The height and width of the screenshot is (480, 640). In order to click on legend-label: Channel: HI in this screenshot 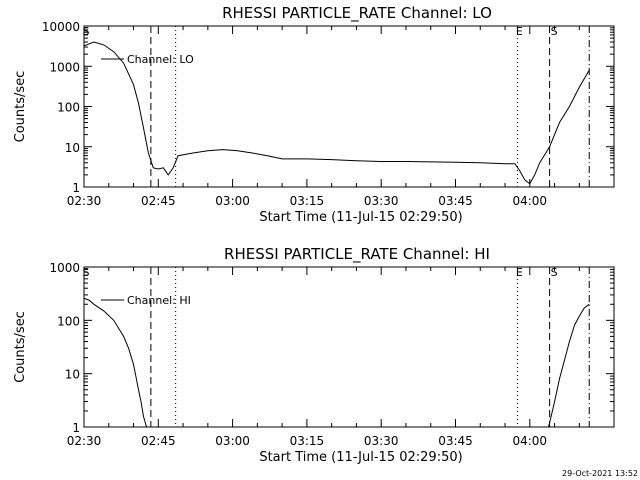, I will do `click(159, 300)`.